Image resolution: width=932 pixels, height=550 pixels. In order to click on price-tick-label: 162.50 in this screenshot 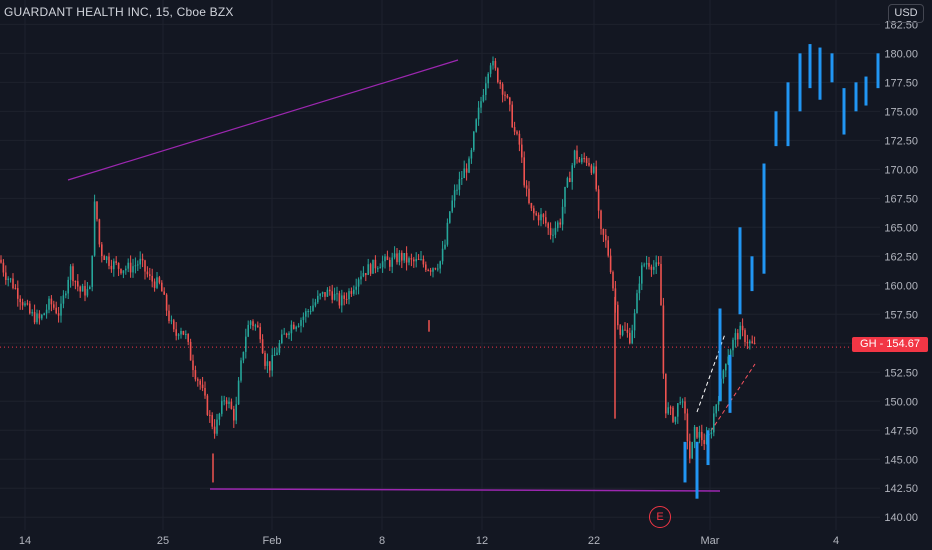, I will do `click(901, 257)`.